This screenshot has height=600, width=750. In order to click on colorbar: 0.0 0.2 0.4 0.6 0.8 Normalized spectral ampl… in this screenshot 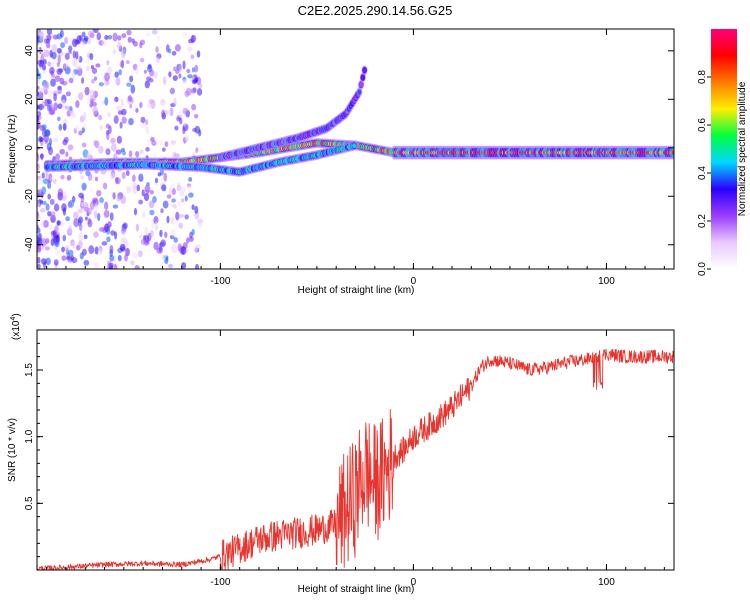, I will do `click(722, 152)`.